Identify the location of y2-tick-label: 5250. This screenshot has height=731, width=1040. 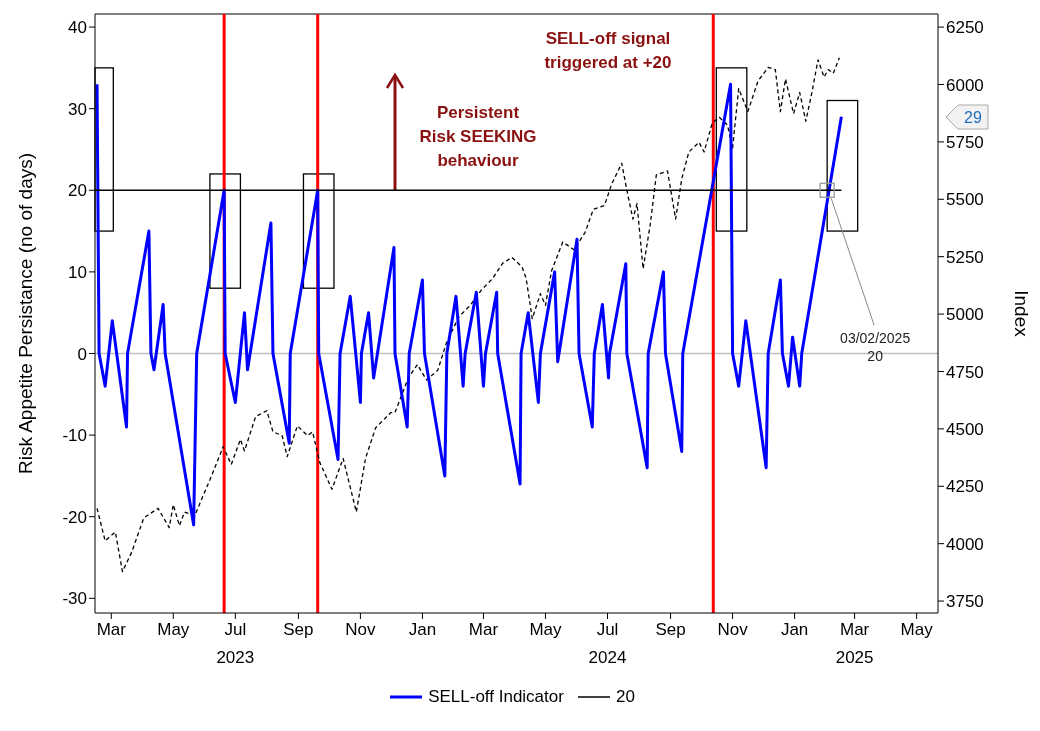
(965, 257).